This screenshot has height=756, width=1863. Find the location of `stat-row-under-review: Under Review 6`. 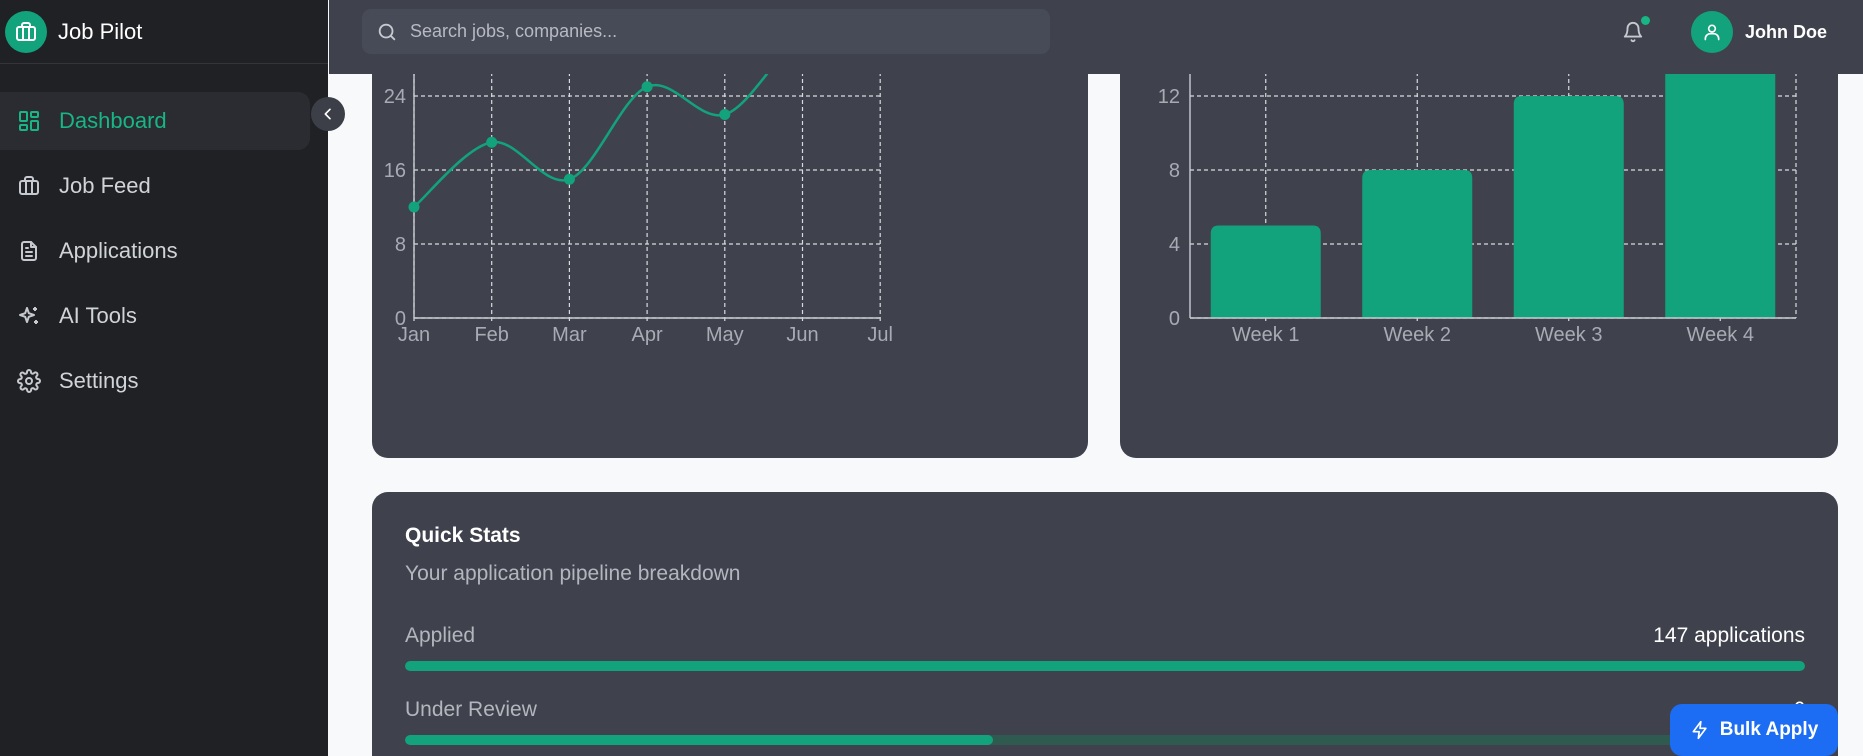

stat-row-under-review: Under Review 6 is located at coordinates (1105, 721).